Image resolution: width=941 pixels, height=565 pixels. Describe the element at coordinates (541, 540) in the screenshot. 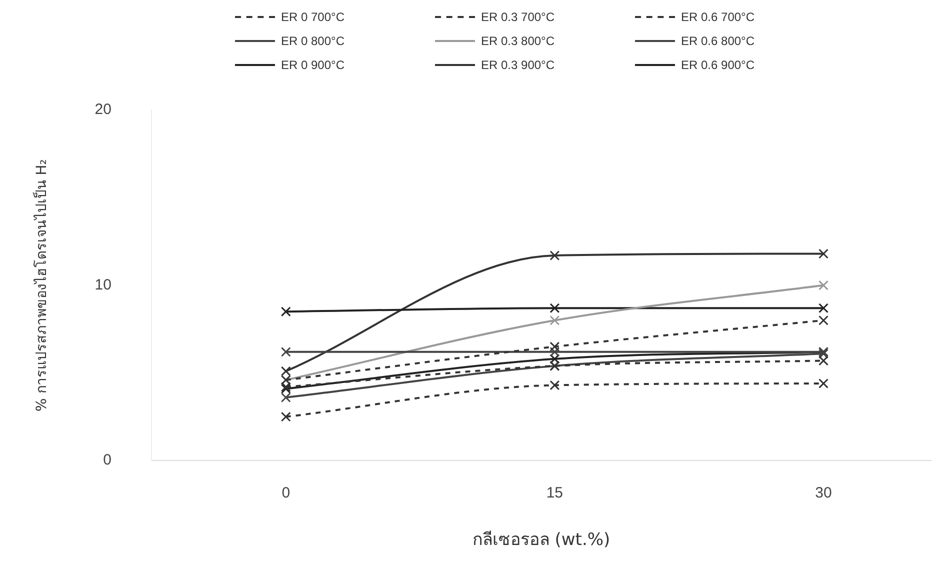

I see `x-axis-title: กลีเซอรอล (wt.%)` at that location.